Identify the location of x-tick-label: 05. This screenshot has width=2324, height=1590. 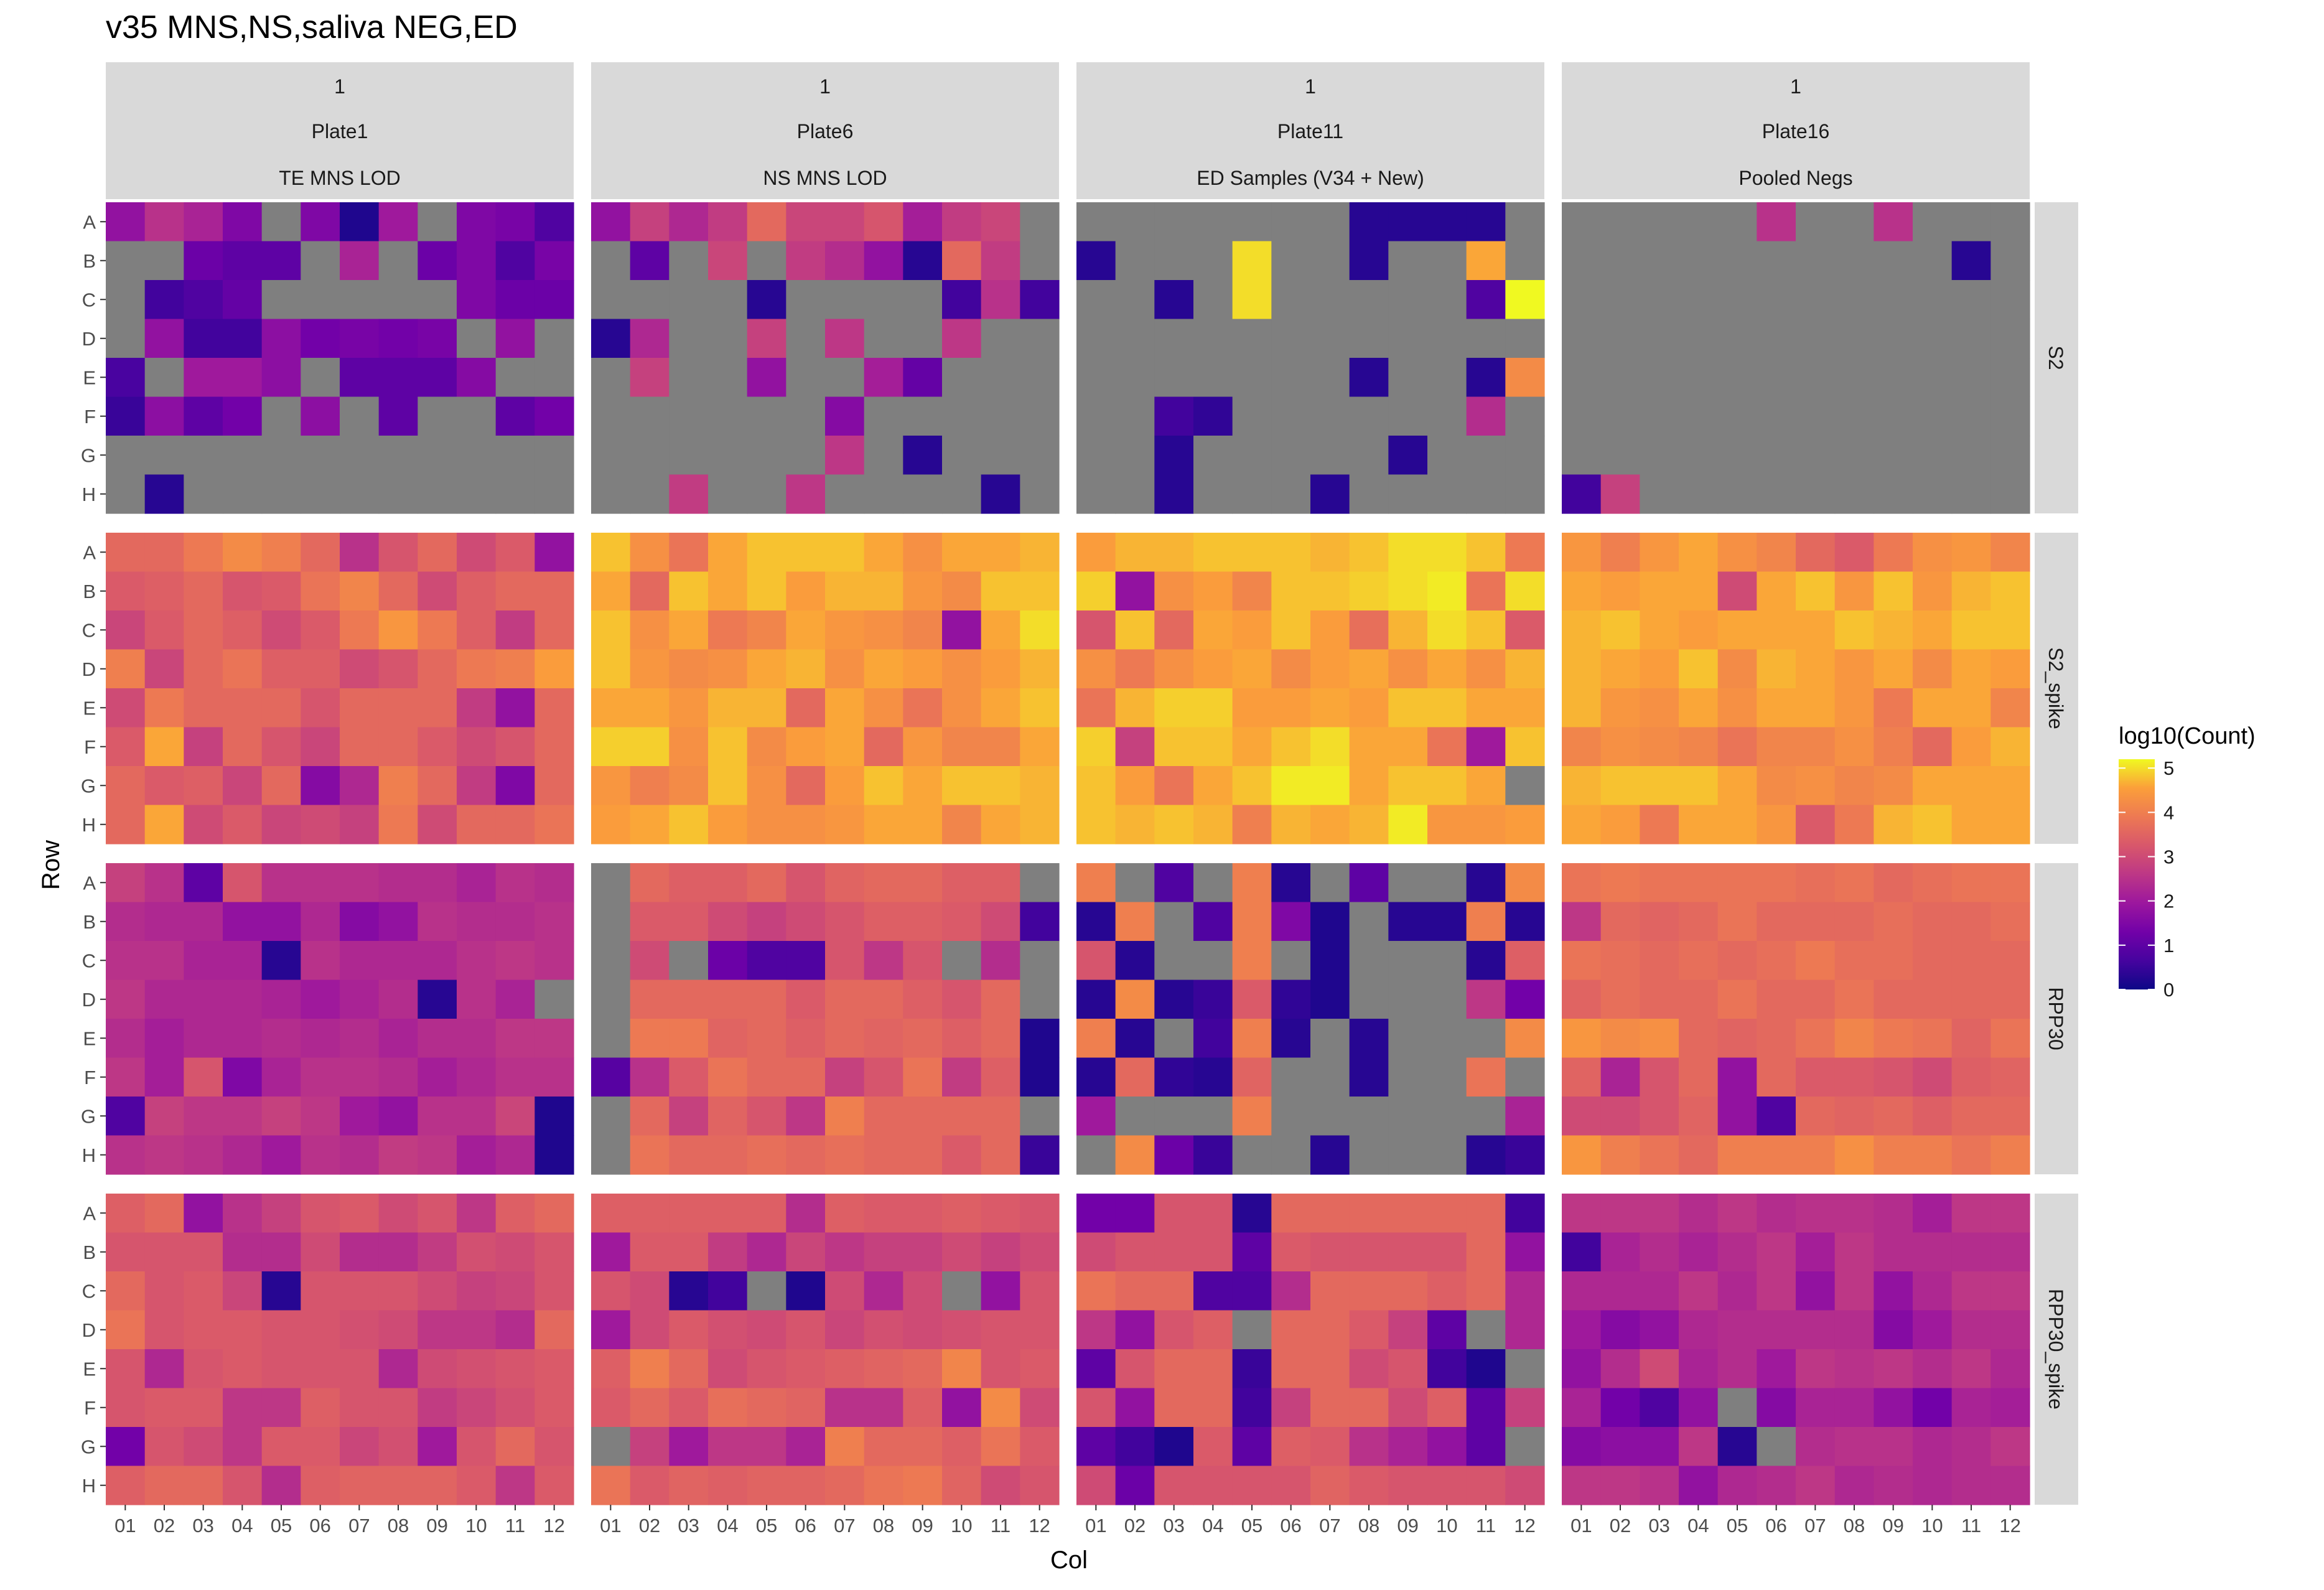
(1737, 1525).